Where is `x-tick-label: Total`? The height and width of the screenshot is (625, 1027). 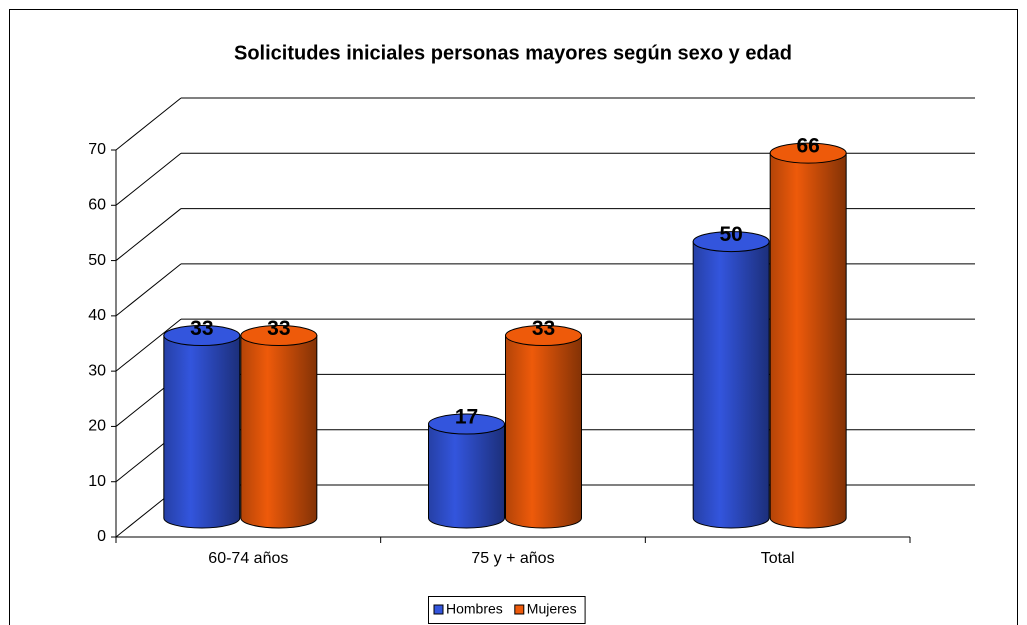 x-tick-label: Total is located at coordinates (778, 558).